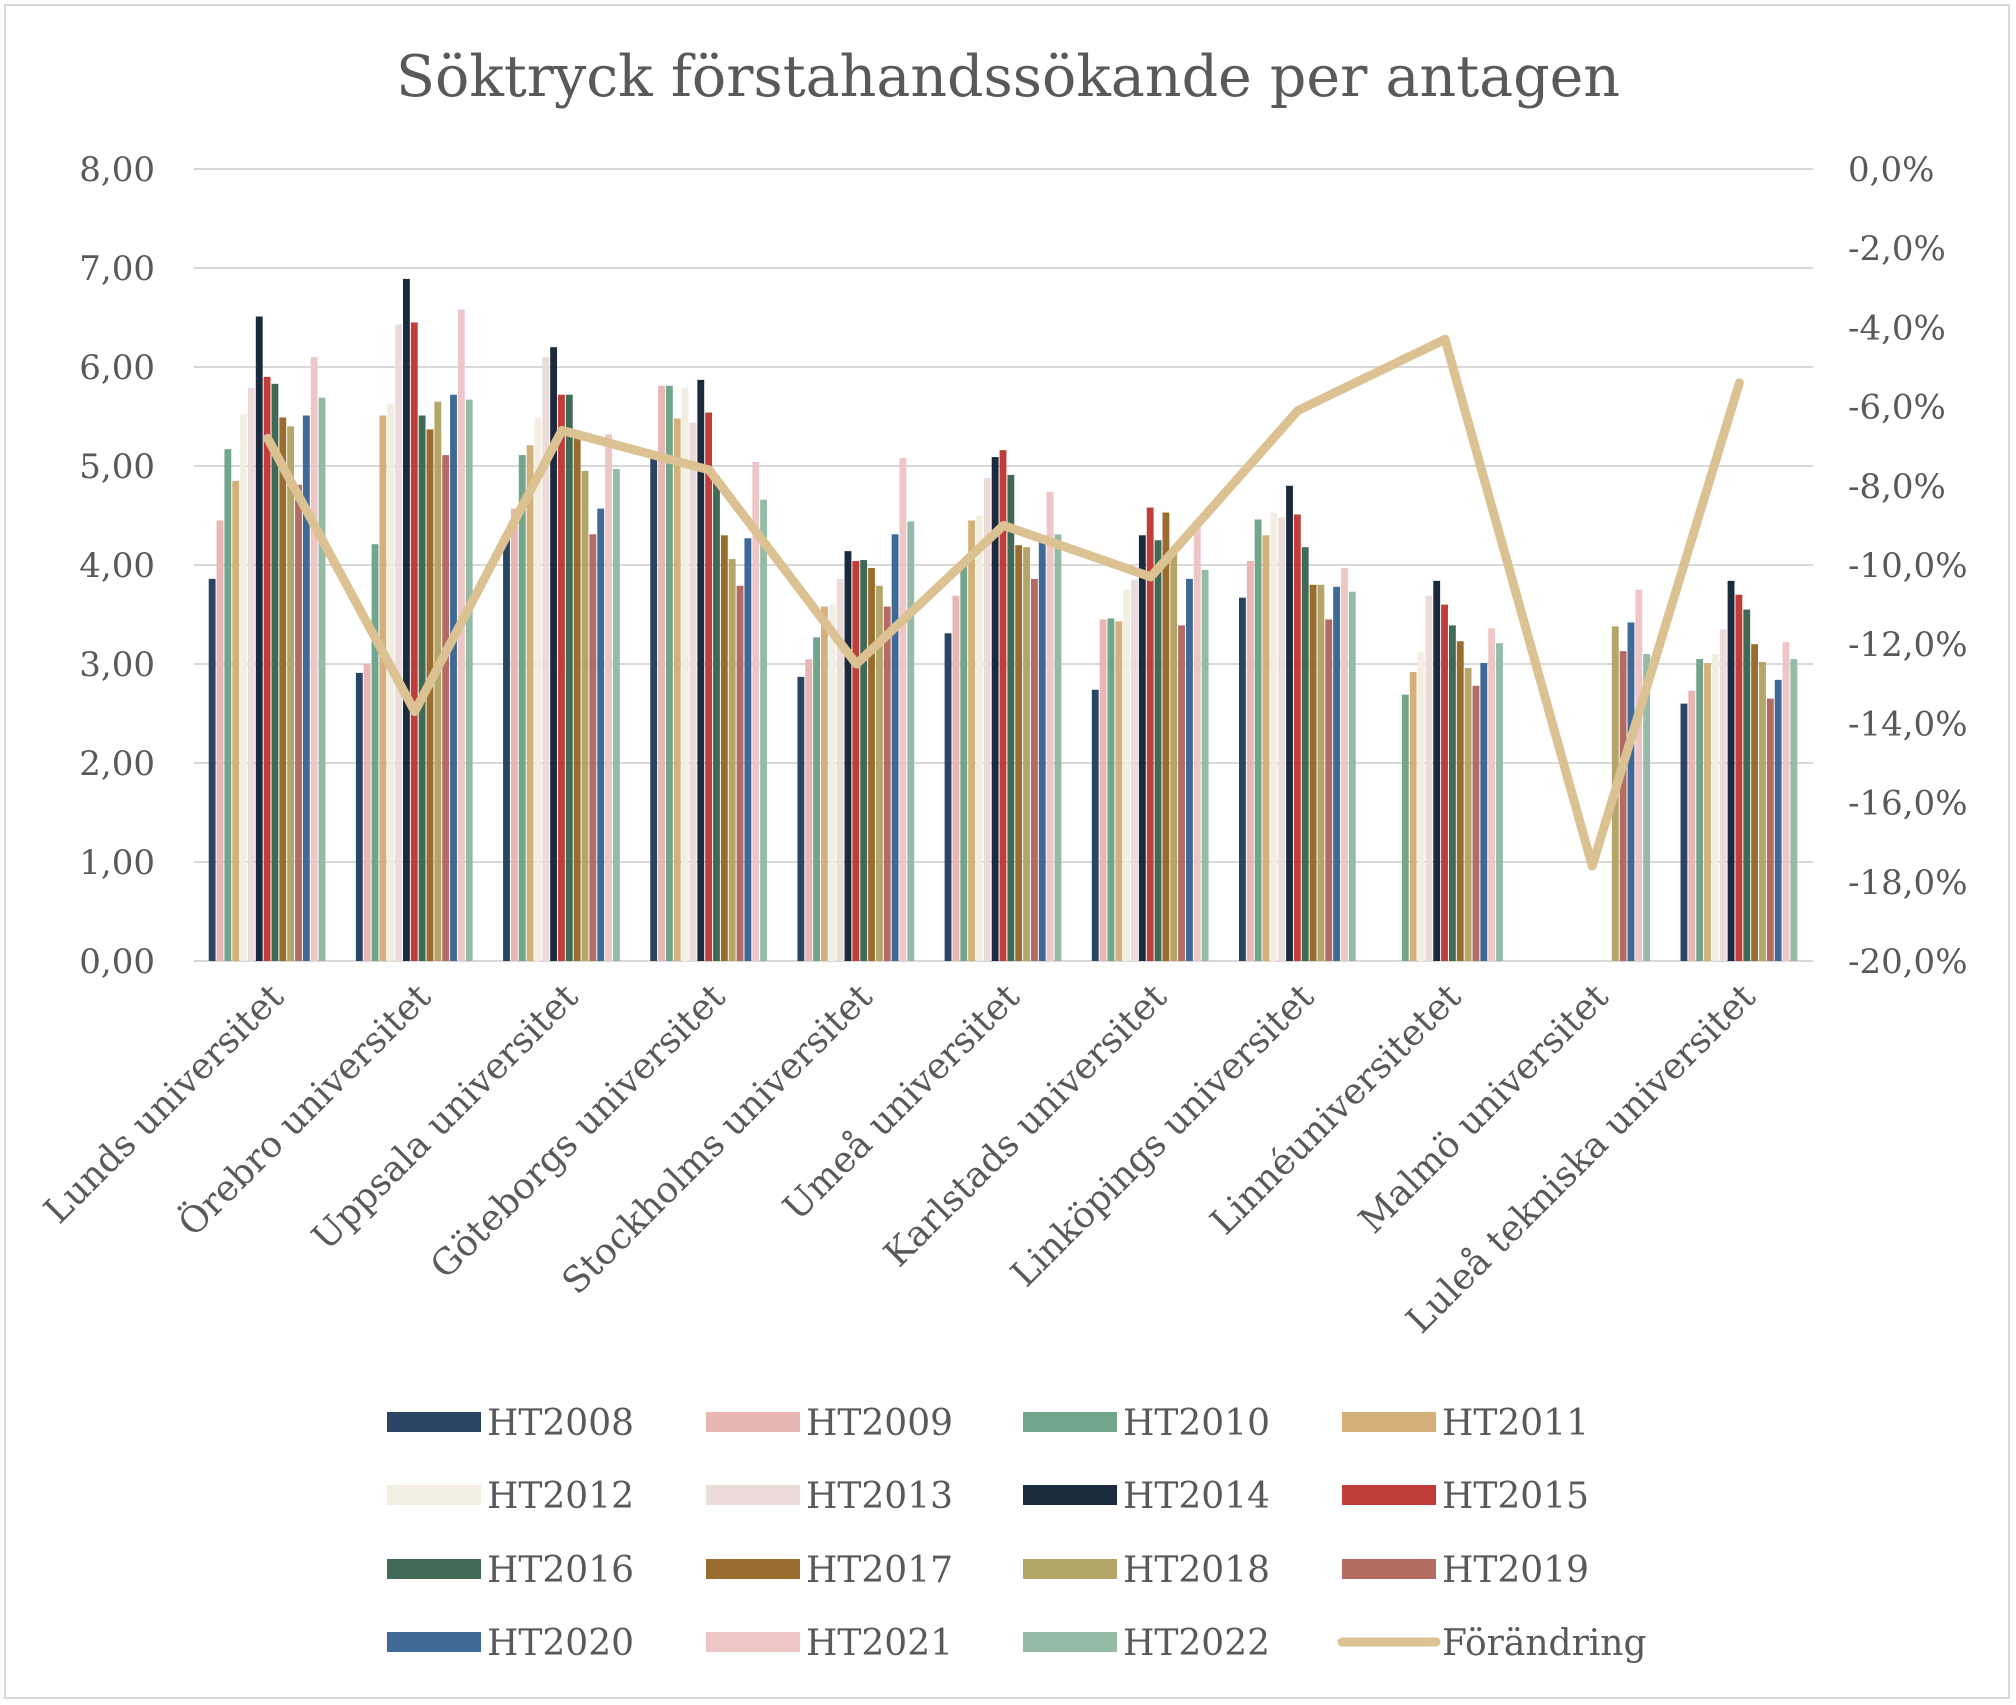 This screenshot has height=1705, width=2016. I want to click on legend-item-ht2022: HT2022, so click(1146, 1643).